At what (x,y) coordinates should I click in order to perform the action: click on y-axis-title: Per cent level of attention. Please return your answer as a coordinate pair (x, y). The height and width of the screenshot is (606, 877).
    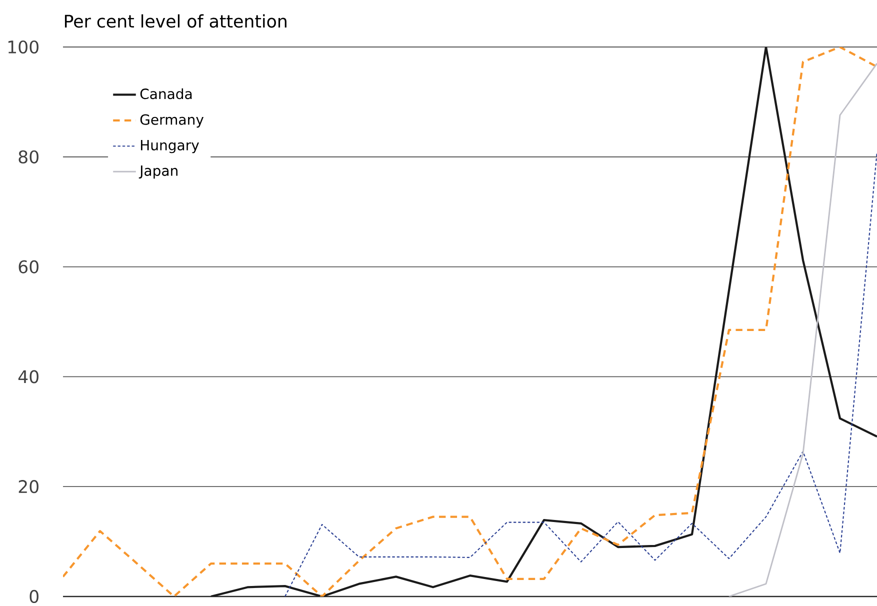
    Looking at the image, I should click on (175, 21).